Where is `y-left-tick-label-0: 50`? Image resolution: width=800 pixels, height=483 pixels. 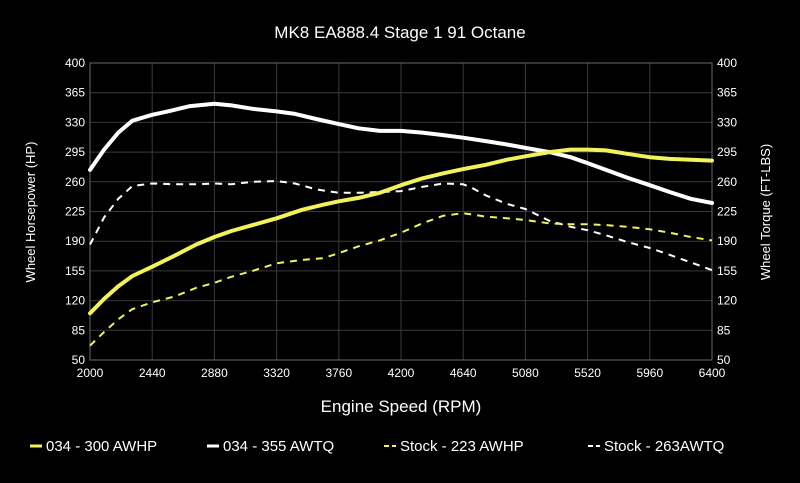
y-left-tick-label-0: 50 is located at coordinates (79, 360).